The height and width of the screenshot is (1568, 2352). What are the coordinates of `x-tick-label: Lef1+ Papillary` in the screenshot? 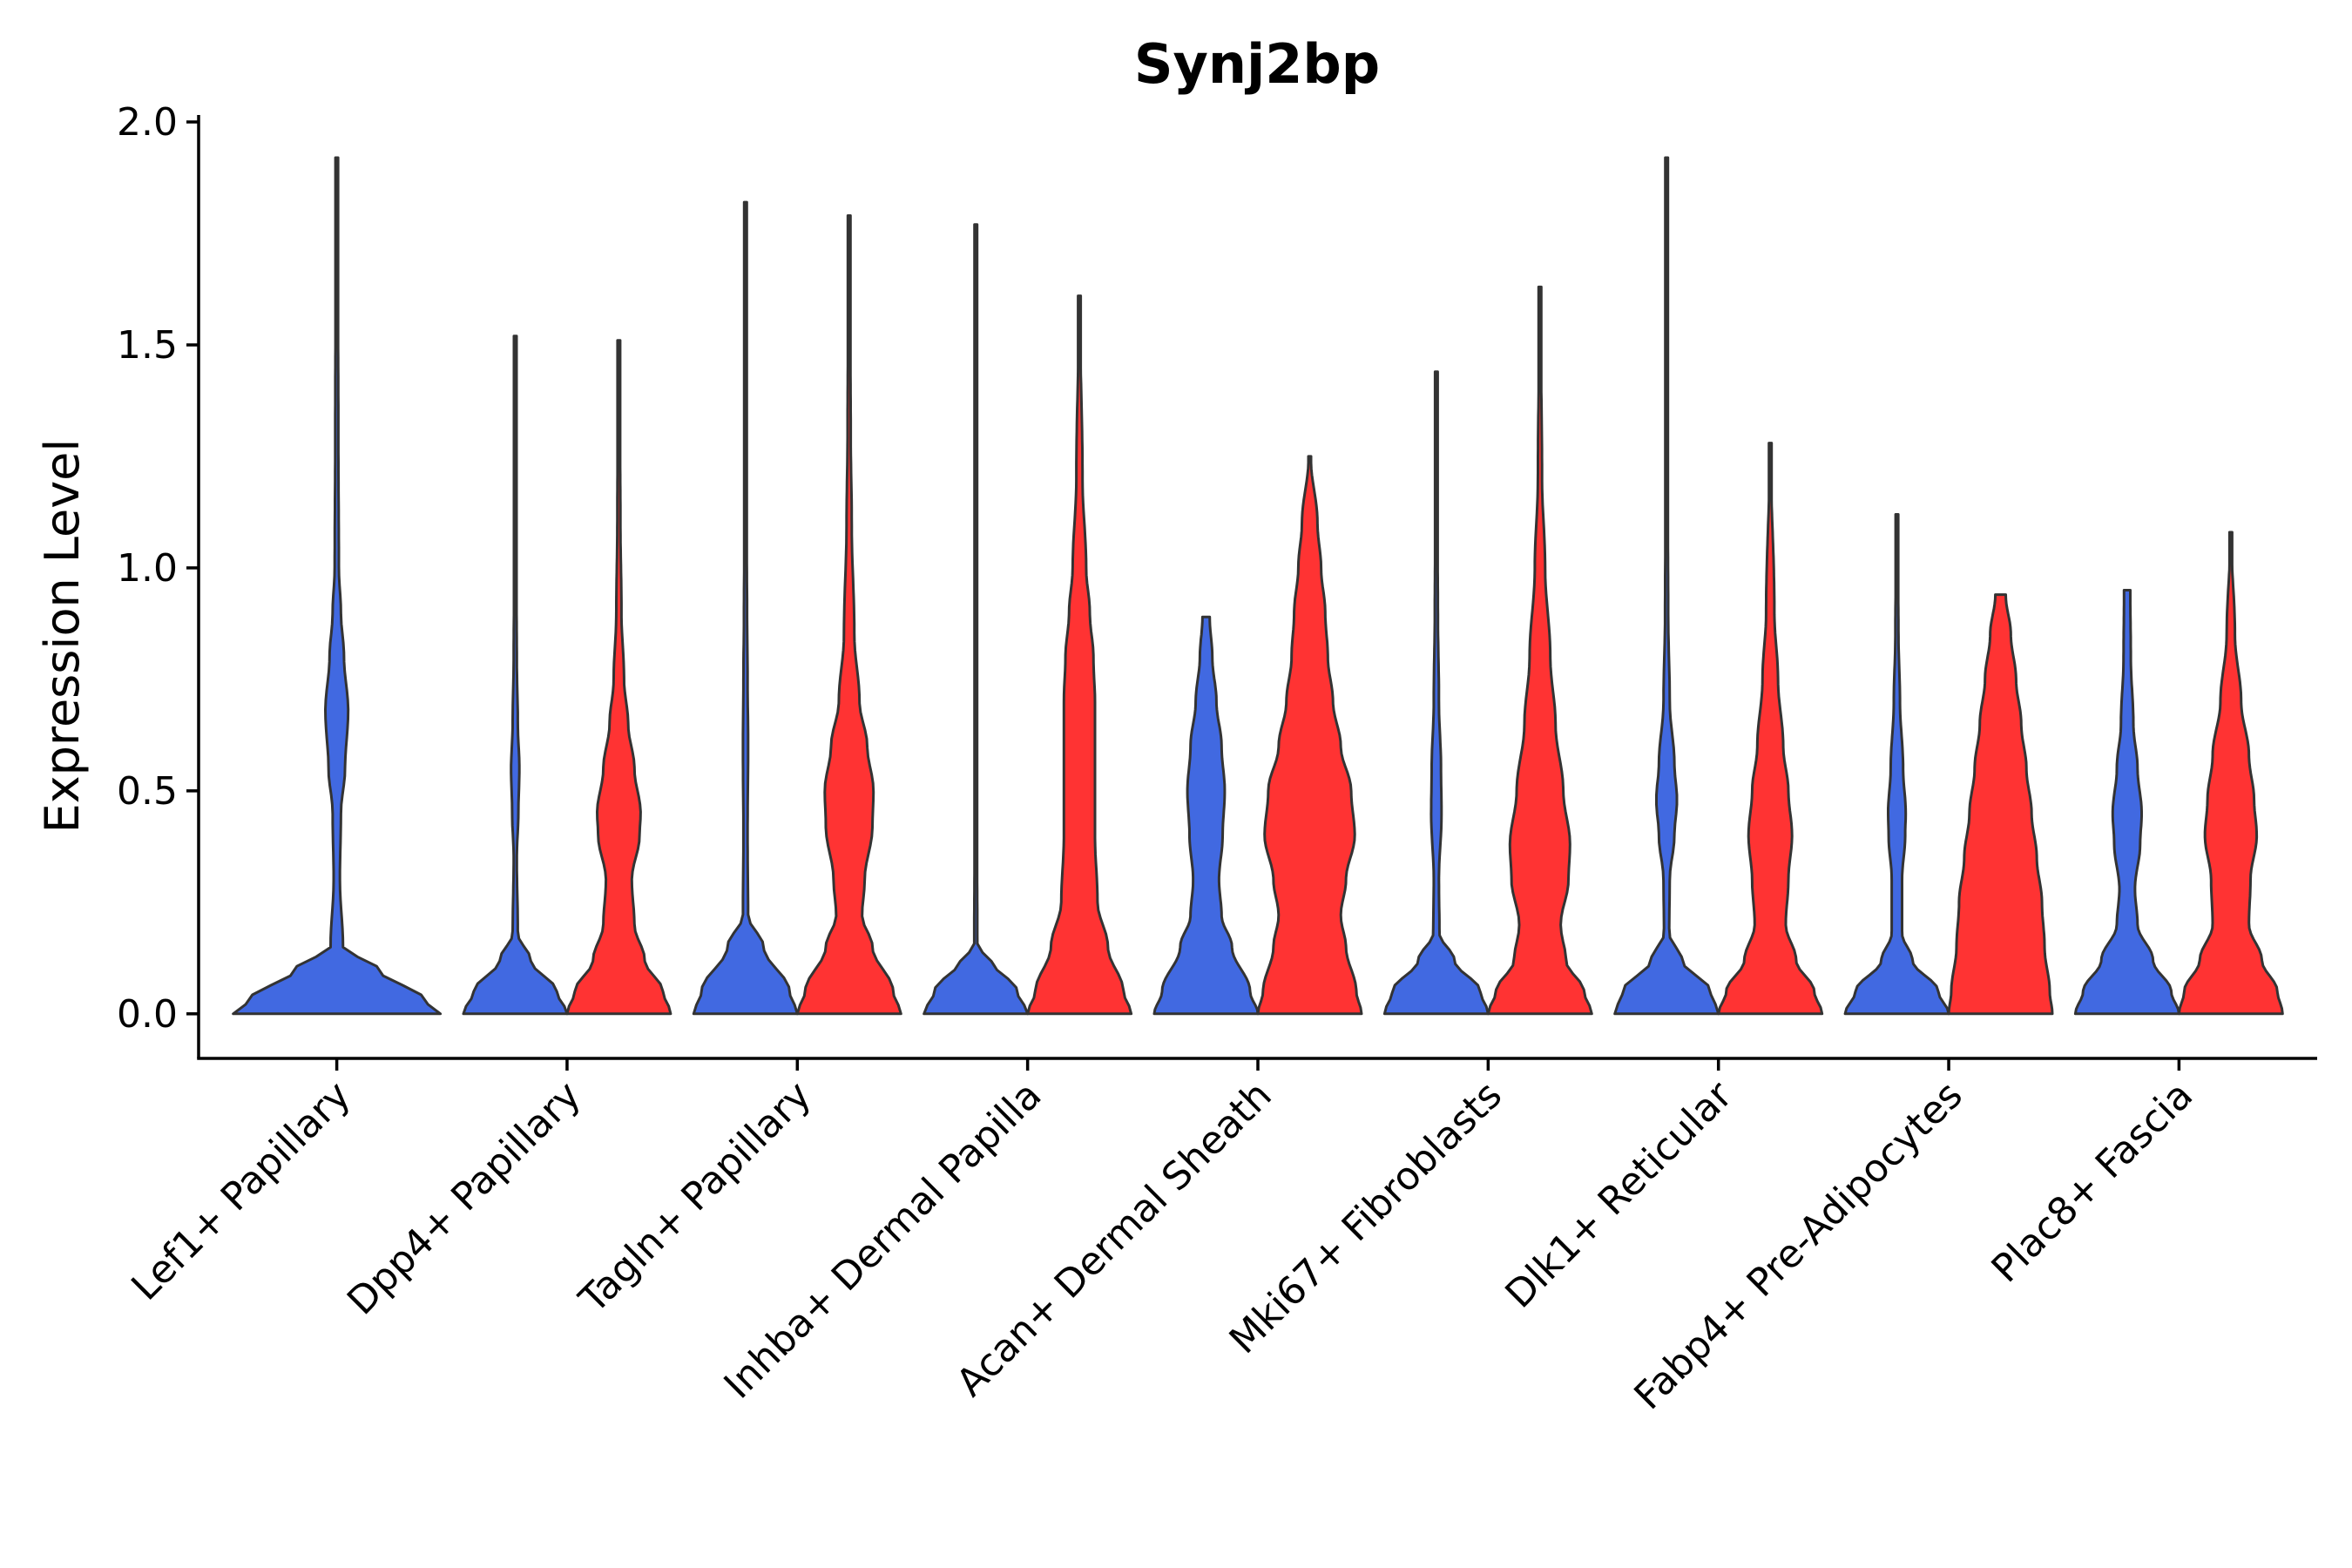 It's located at (241, 1191).